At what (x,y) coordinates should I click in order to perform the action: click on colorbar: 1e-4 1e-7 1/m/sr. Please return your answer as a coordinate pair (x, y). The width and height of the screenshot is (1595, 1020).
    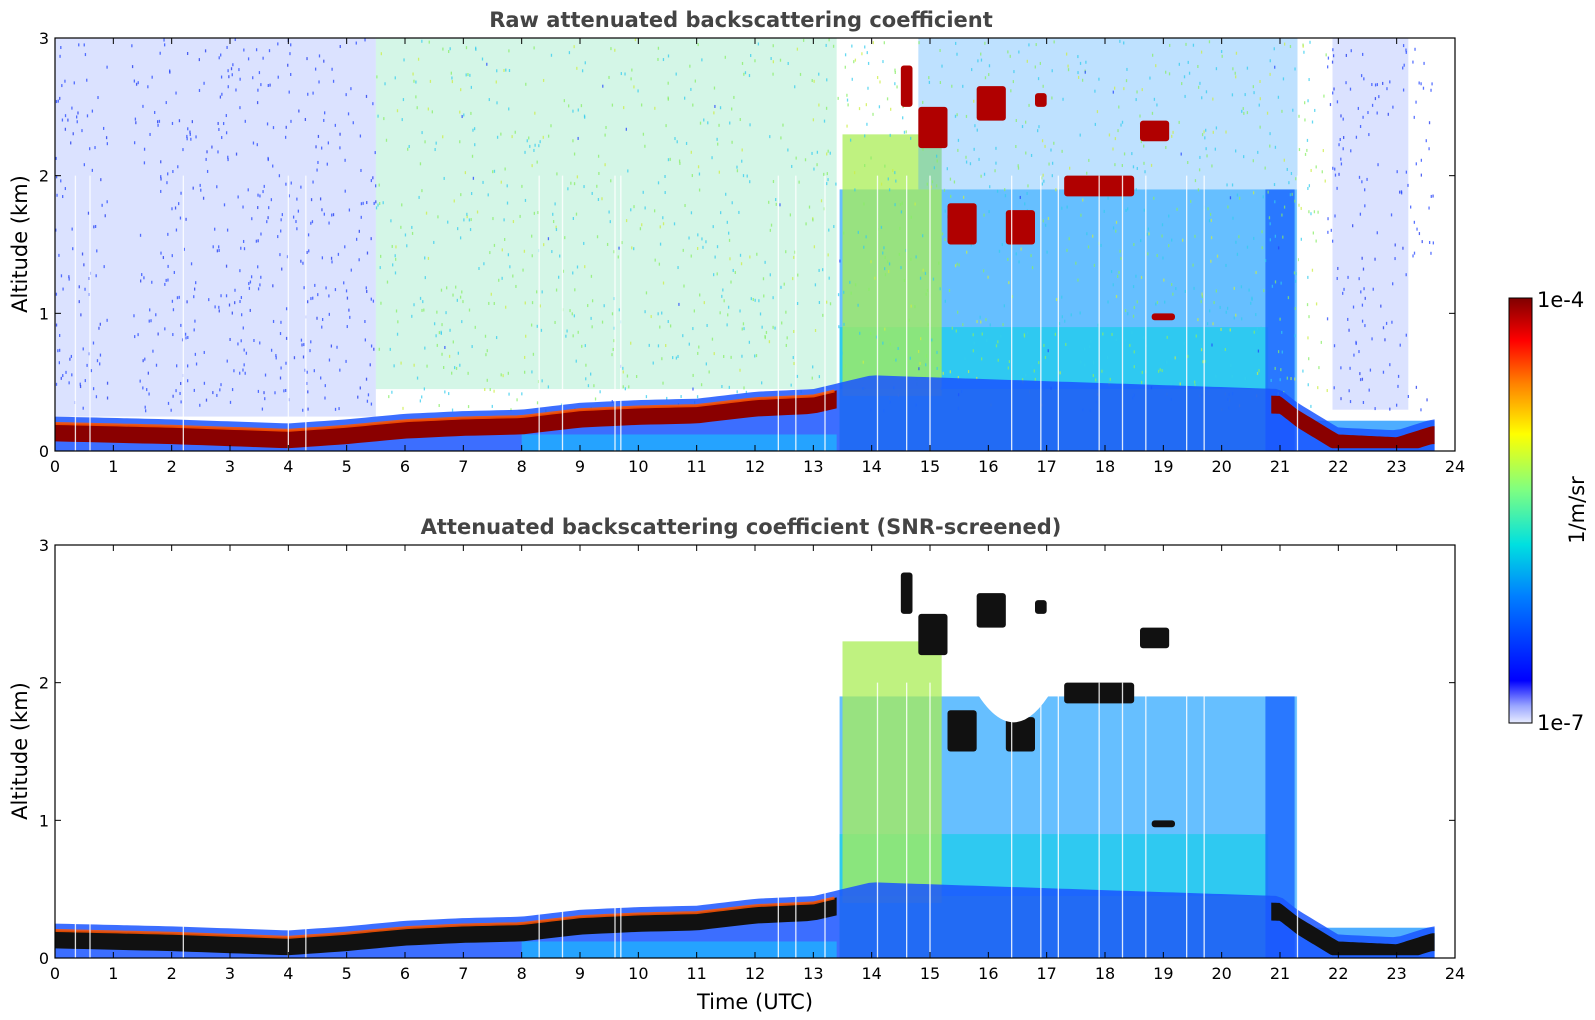
    Looking at the image, I should click on (1548, 511).